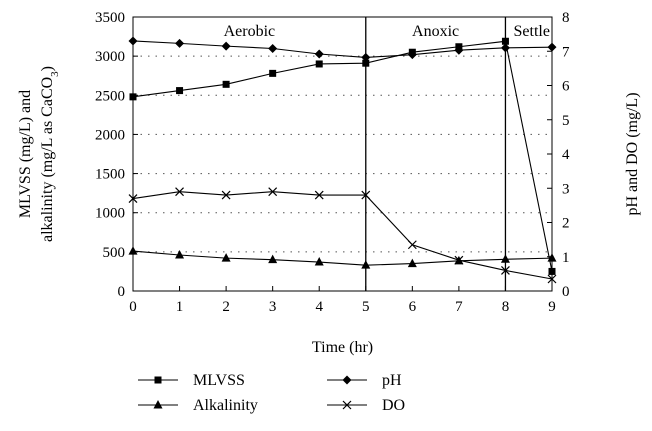 The height and width of the screenshot is (431, 652). What do you see at coordinates (319, 307) in the screenshot?
I see `x-tick-label: 4` at bounding box center [319, 307].